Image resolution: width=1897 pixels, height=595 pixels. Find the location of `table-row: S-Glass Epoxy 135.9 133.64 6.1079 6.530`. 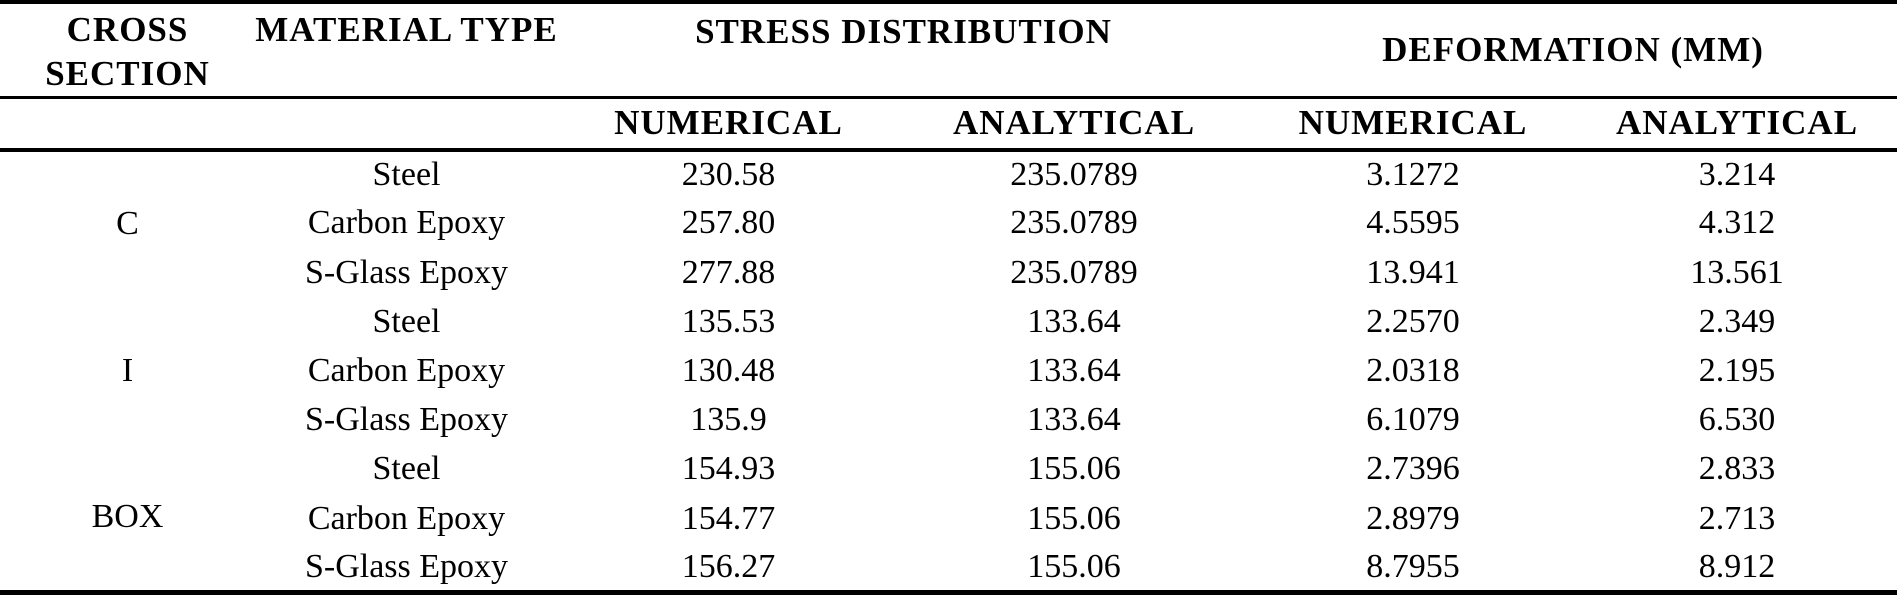

table-row: S-Glass Epoxy 135.9 133.64 6.1079 6.530 is located at coordinates (948, 420).